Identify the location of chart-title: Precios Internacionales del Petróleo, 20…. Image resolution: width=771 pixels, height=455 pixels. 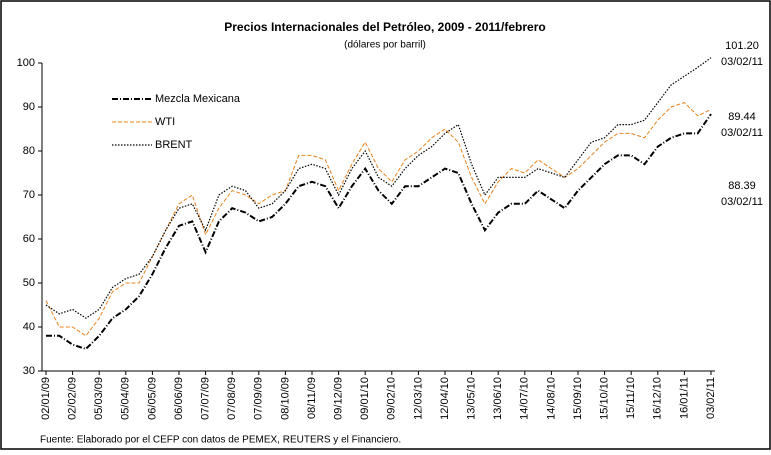
(384, 27).